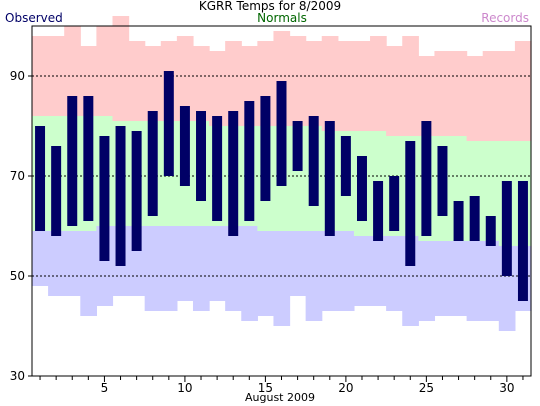 The width and height of the screenshot is (540, 406). I want to click on y-tick-label: 50, so click(17, 276).